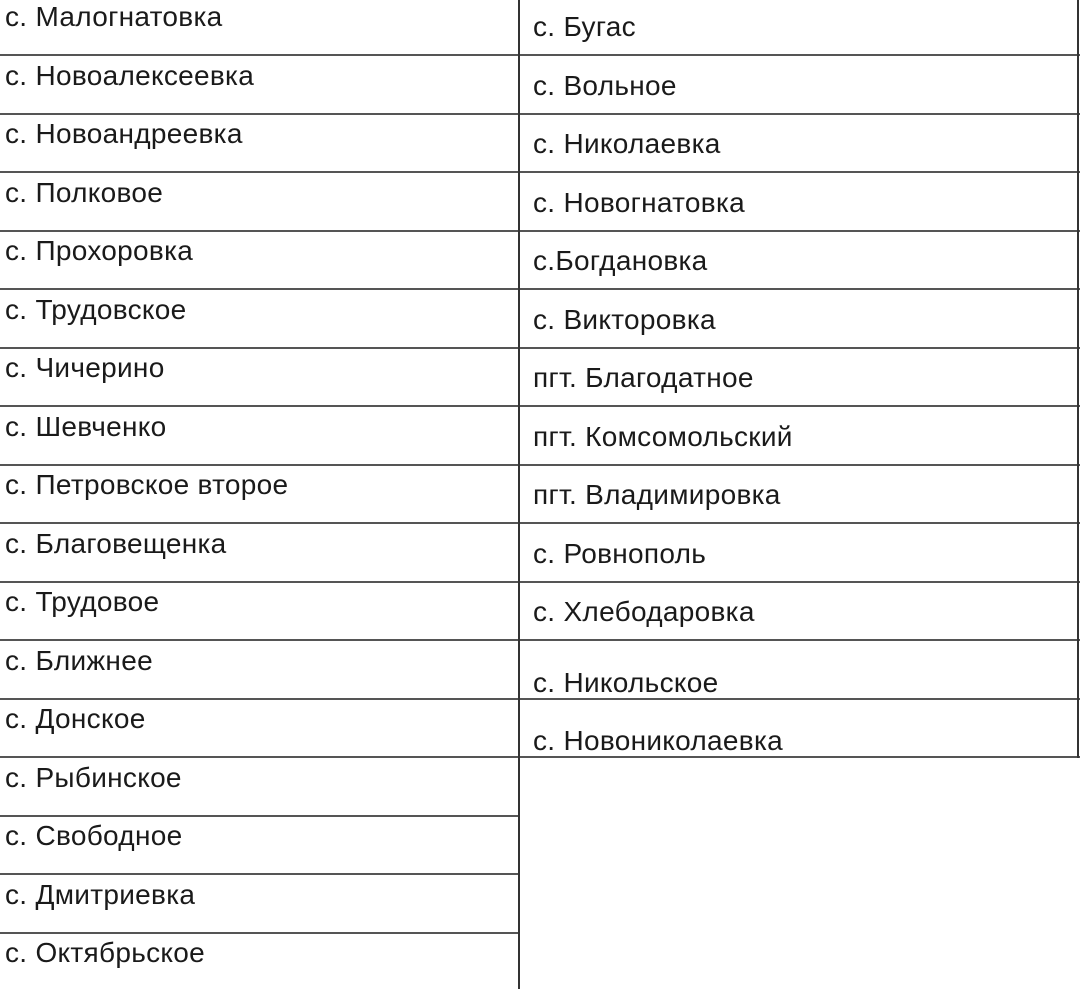 This screenshot has width=1080, height=989. What do you see at coordinates (644, 611) in the screenshot?
I see `right-cell: с. Хлебодаровка` at bounding box center [644, 611].